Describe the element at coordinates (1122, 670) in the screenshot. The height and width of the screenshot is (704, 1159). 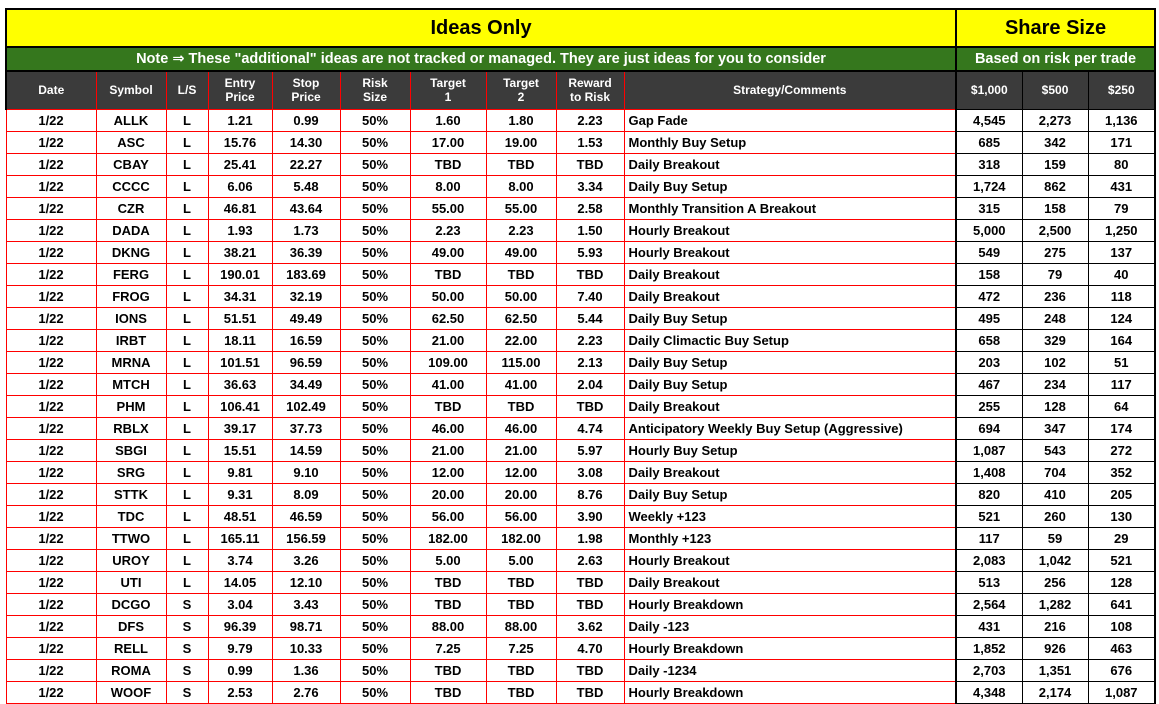
I see `cell-size-250: 676` at that location.